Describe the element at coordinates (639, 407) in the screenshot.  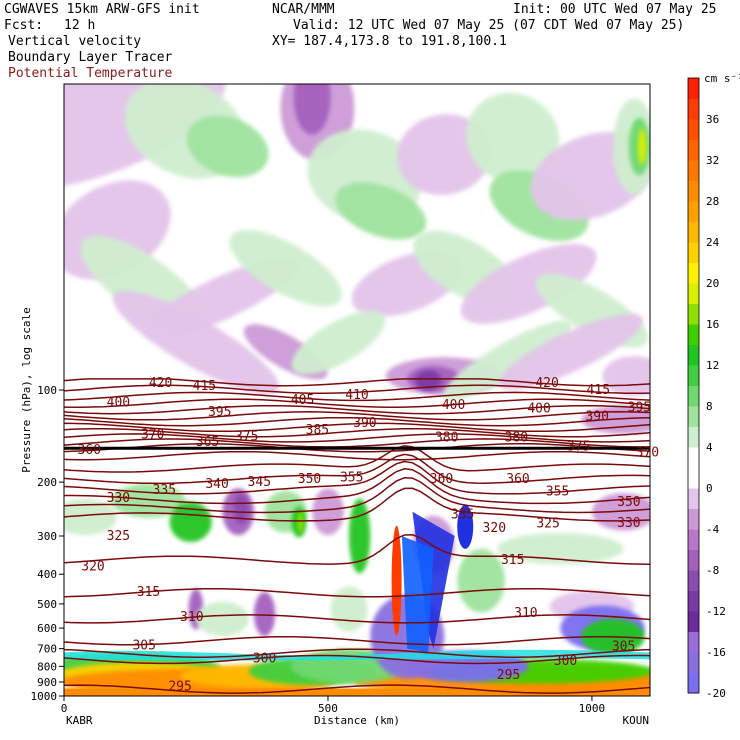
I see `isentrope-label: 395` at that location.